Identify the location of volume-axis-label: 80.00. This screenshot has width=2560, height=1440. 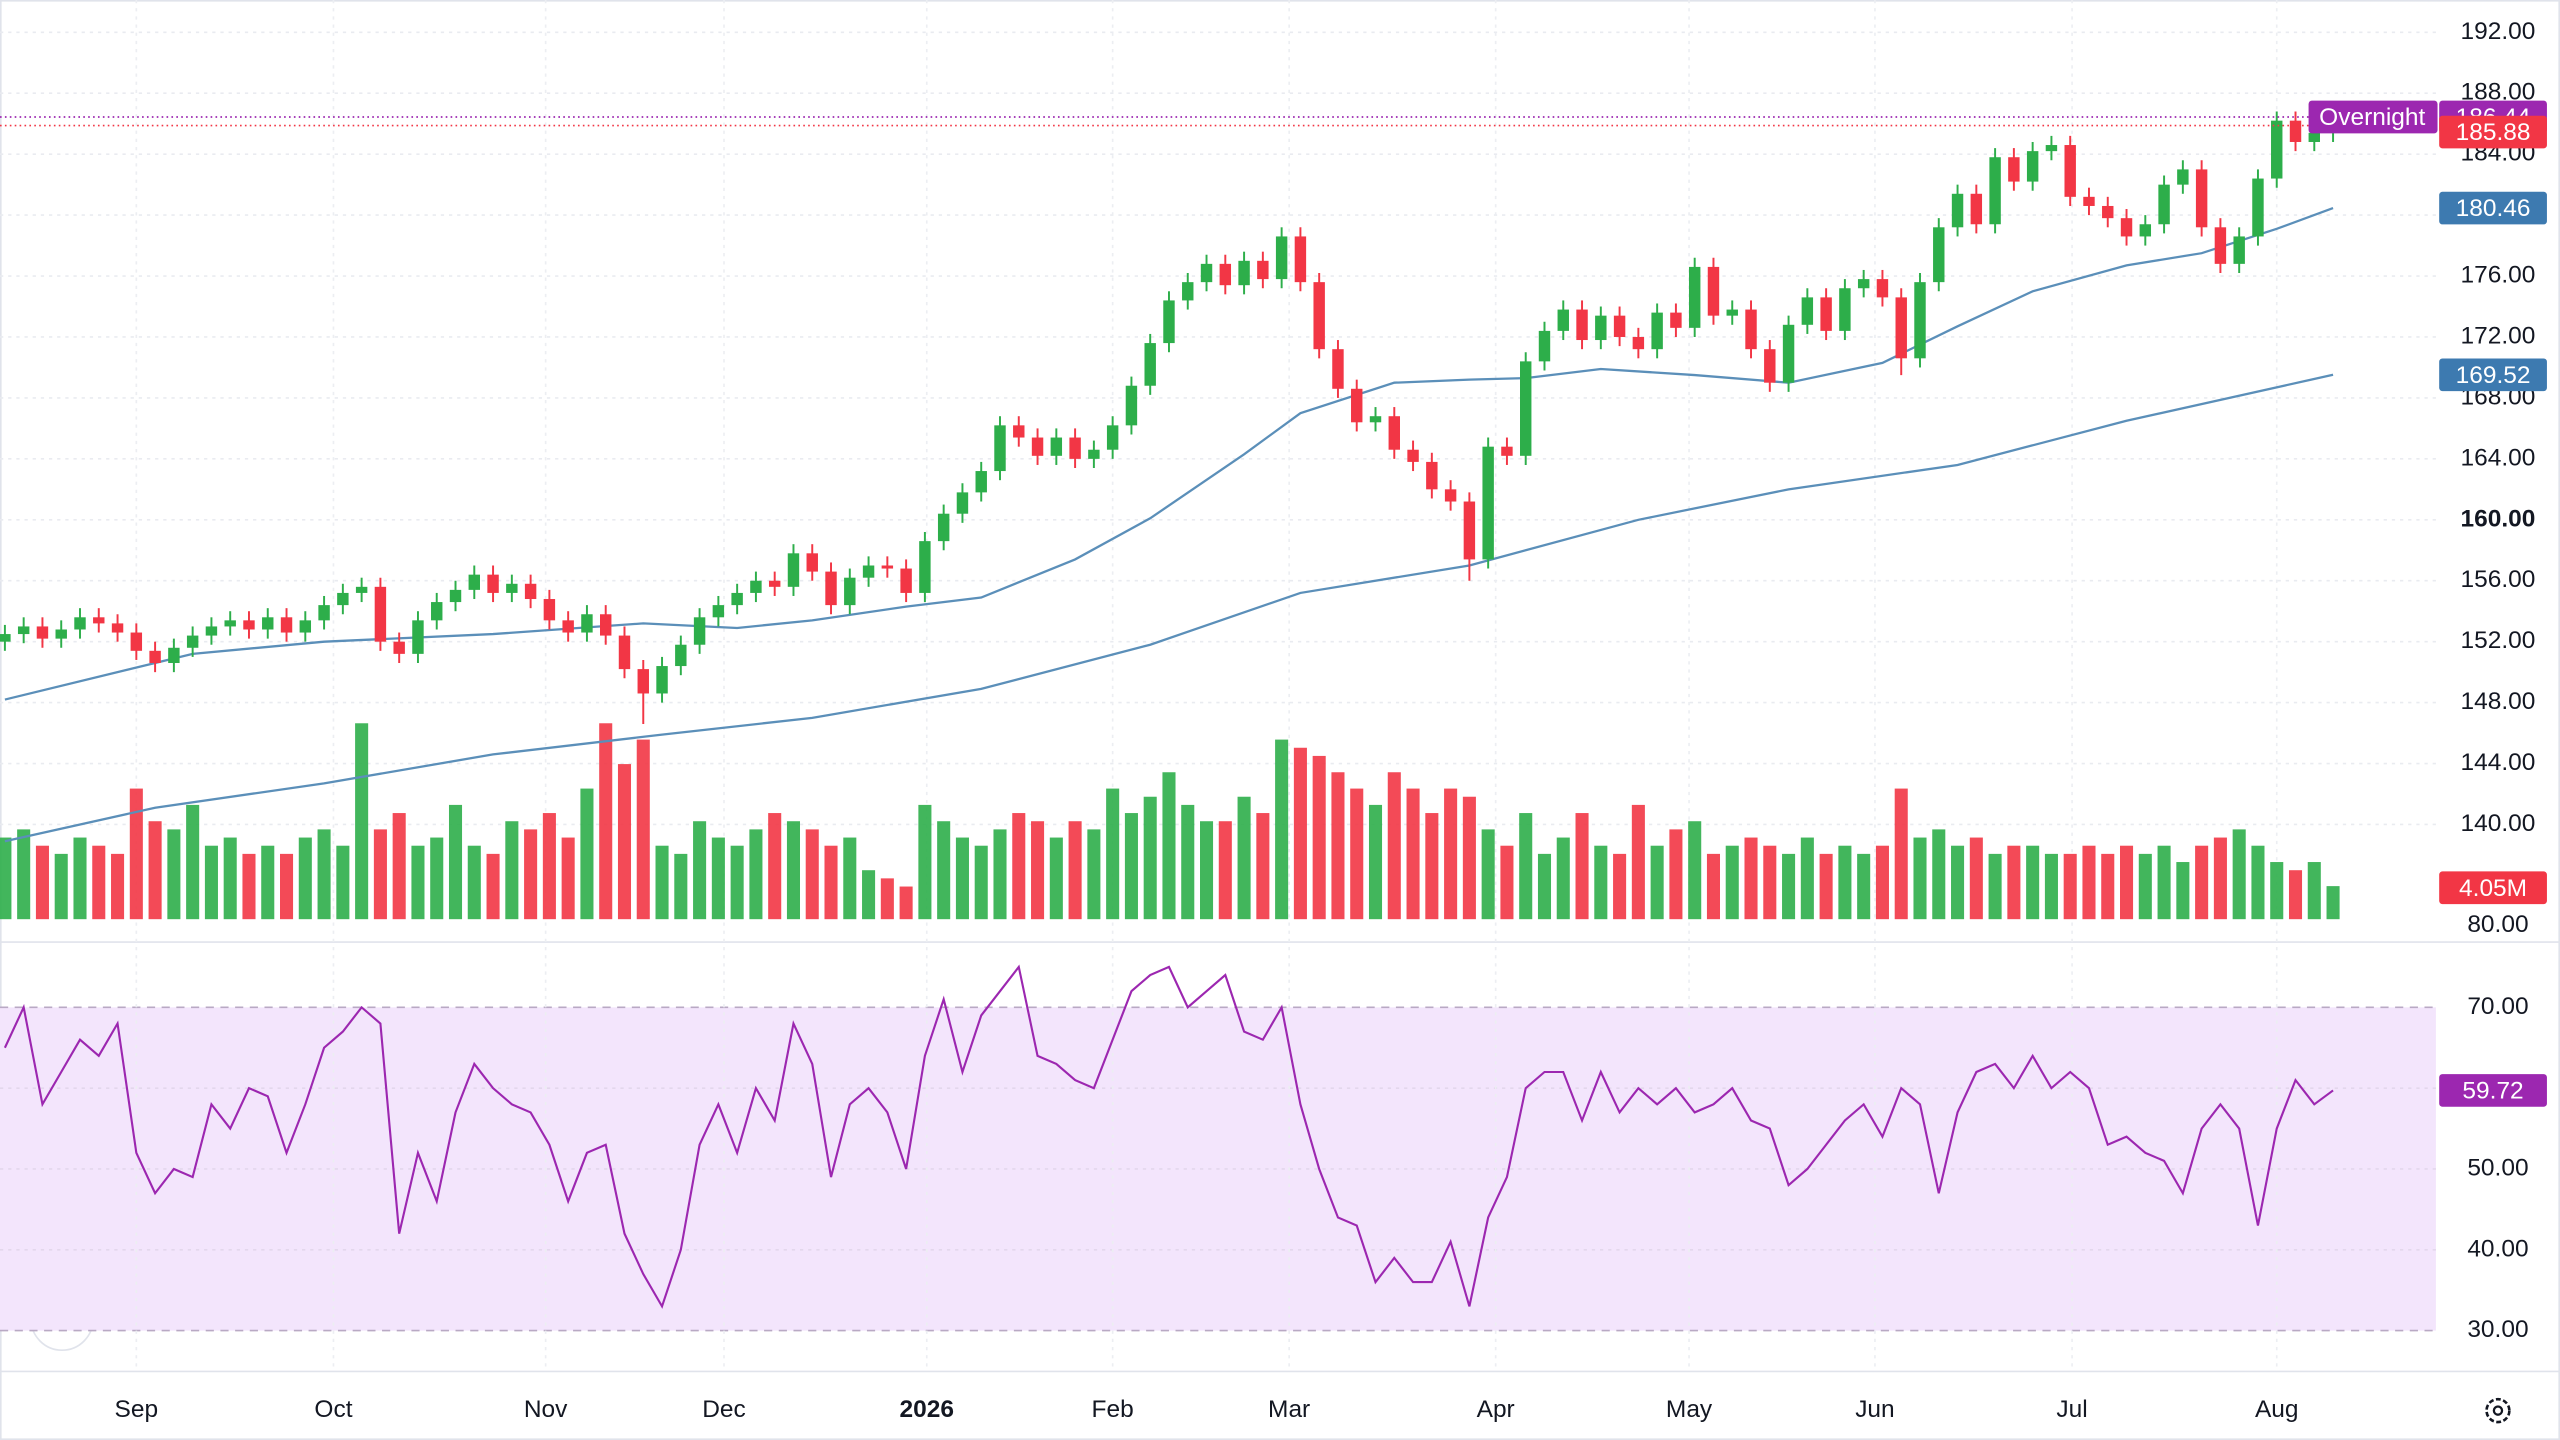
(2497, 924).